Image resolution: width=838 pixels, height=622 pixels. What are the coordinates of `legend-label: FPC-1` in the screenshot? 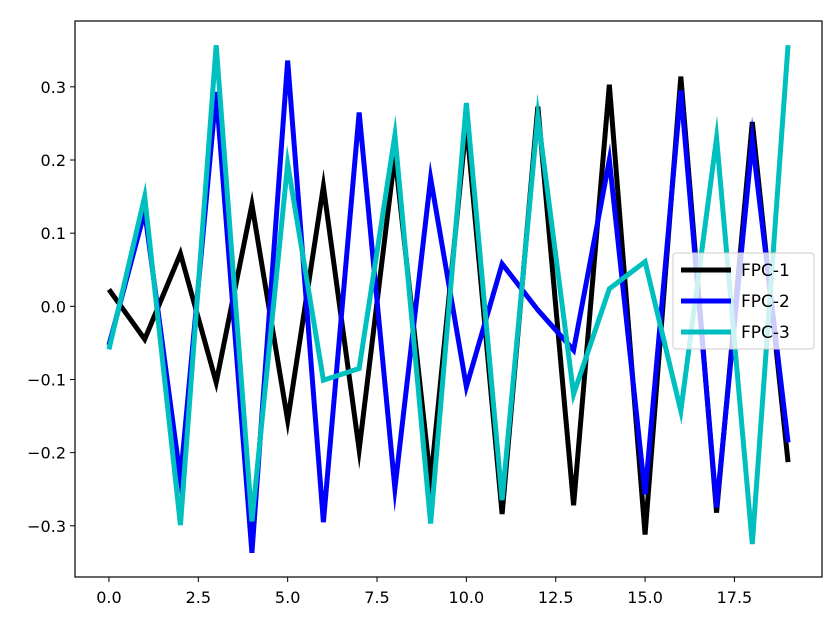 It's located at (765, 271).